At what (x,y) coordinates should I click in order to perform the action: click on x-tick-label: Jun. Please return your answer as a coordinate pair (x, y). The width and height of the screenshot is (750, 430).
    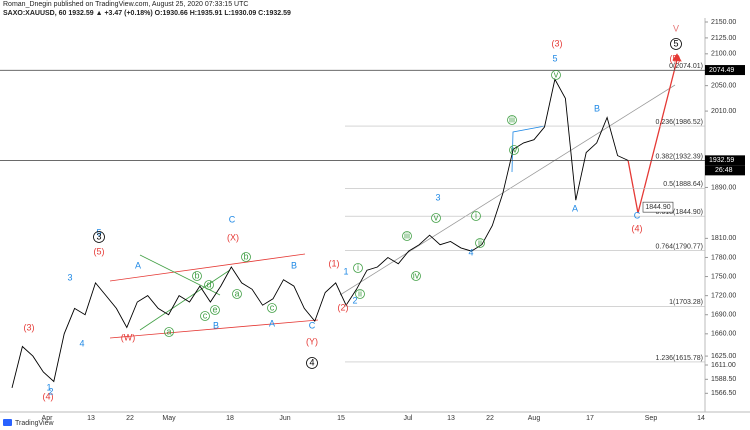
    Looking at the image, I should click on (284, 418).